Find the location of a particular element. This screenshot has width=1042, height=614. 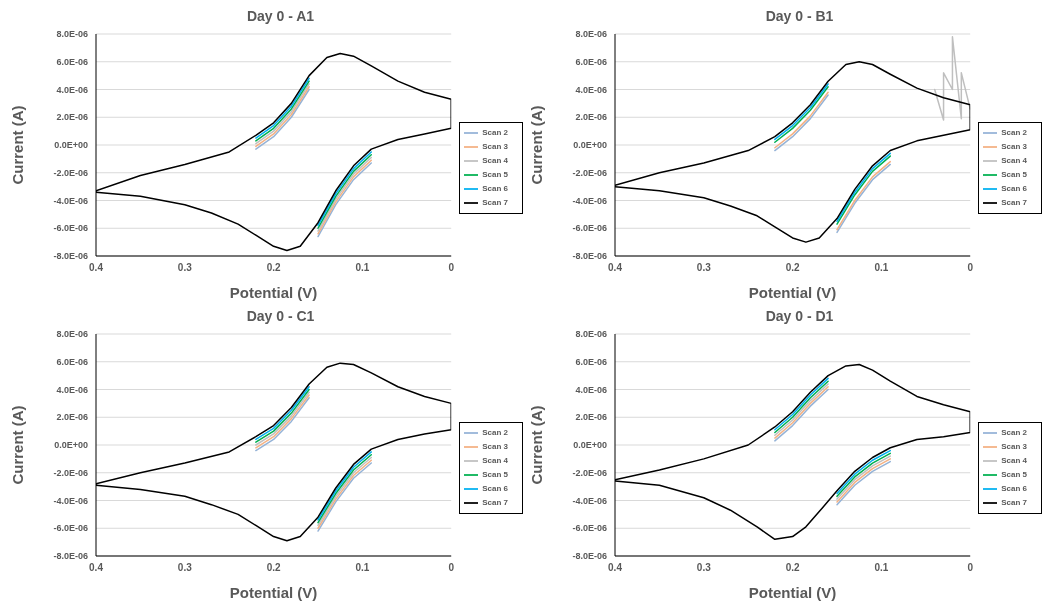

chart-title: Day 0 - B1 is located at coordinates (799, 17).